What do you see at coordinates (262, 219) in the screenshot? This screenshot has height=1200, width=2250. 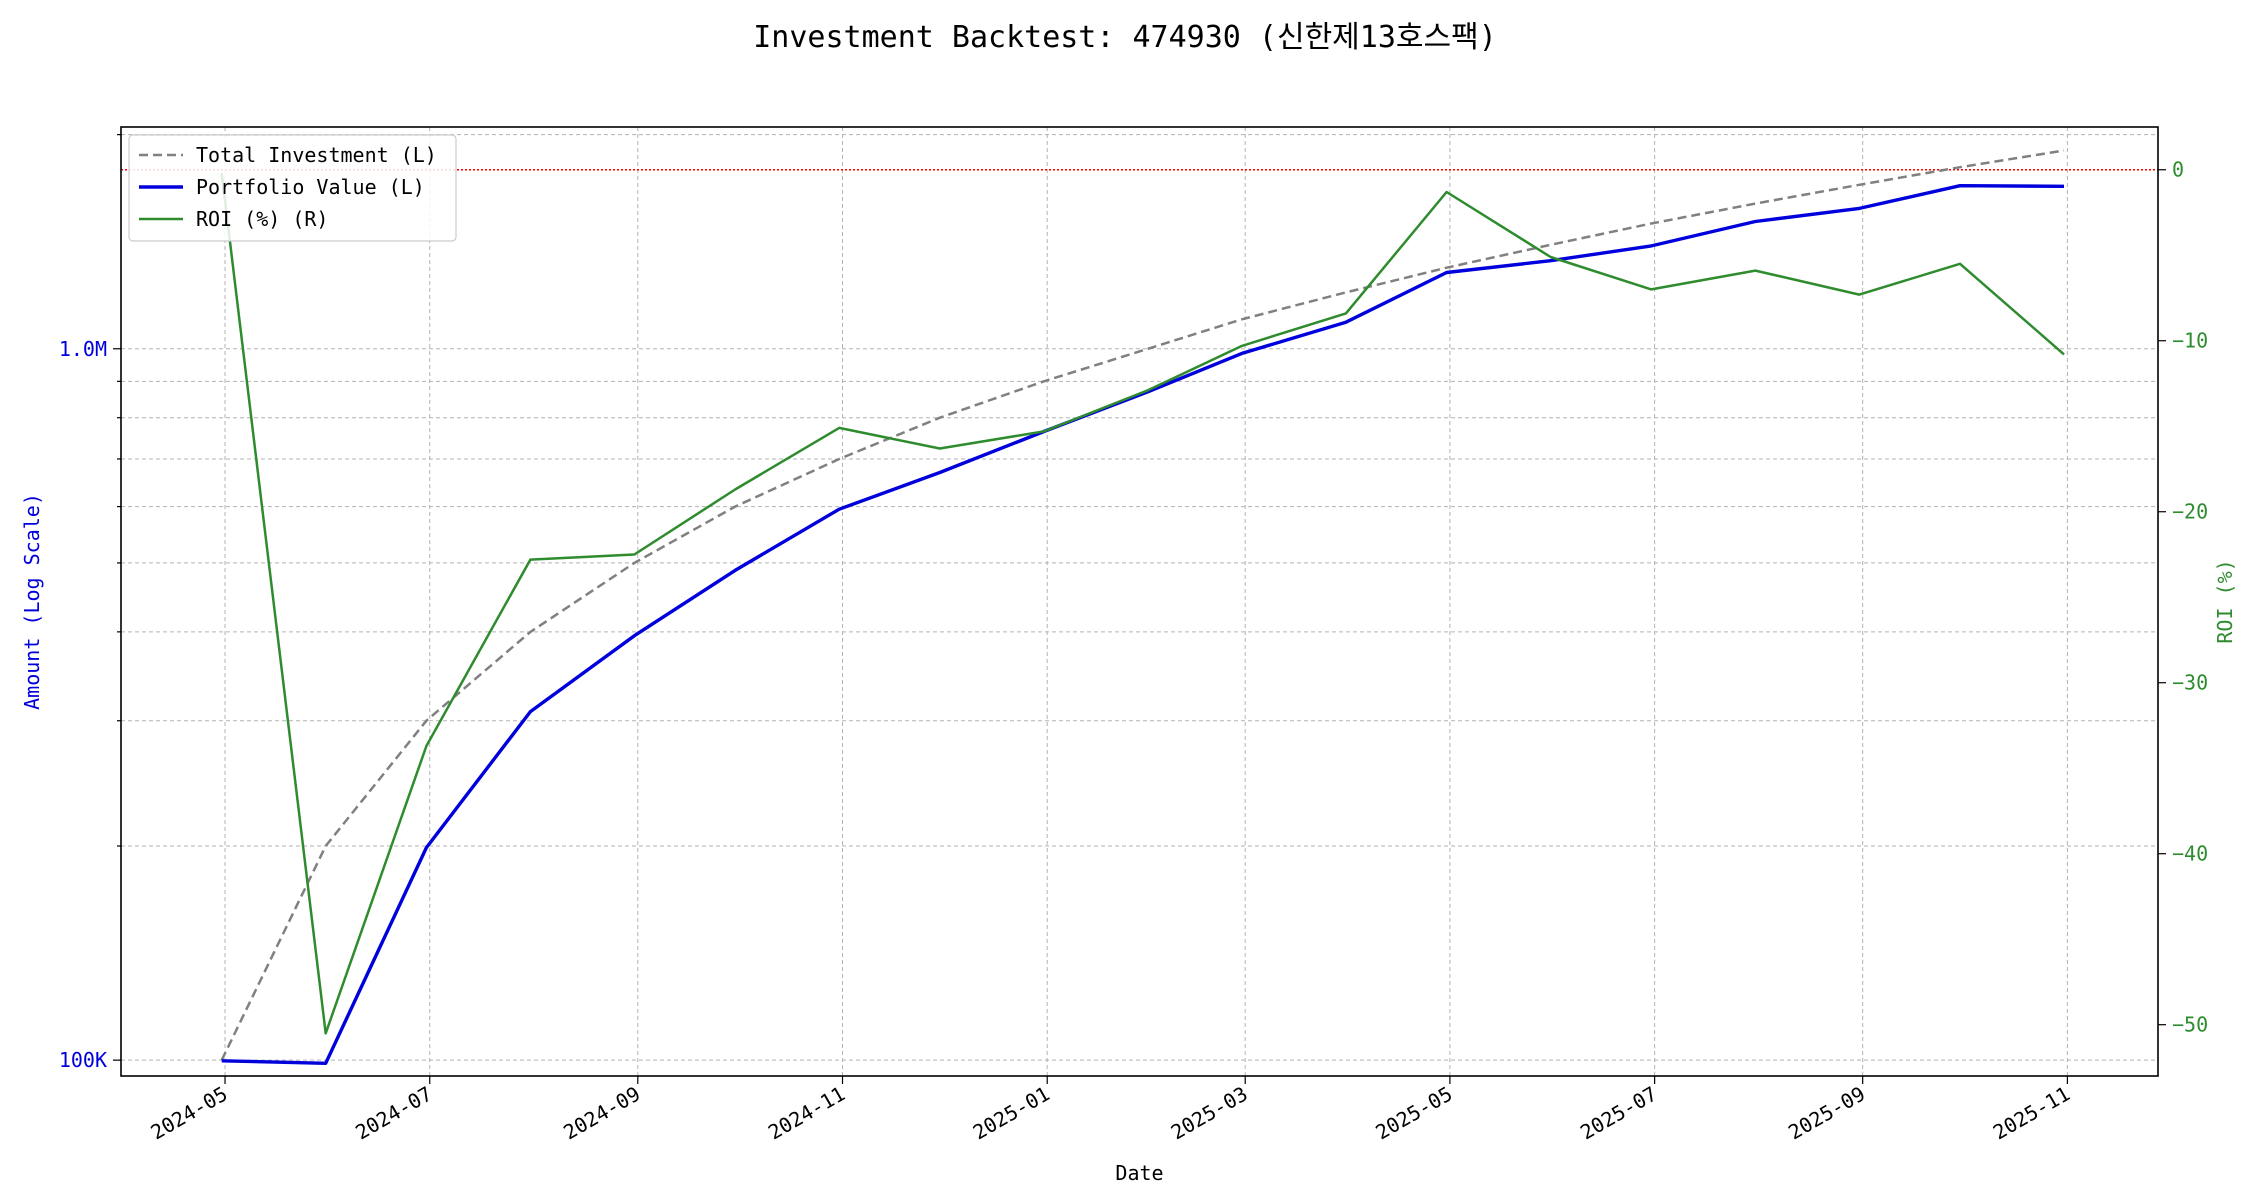 I see `legend-entry-label: ROI (%) (R)` at bounding box center [262, 219].